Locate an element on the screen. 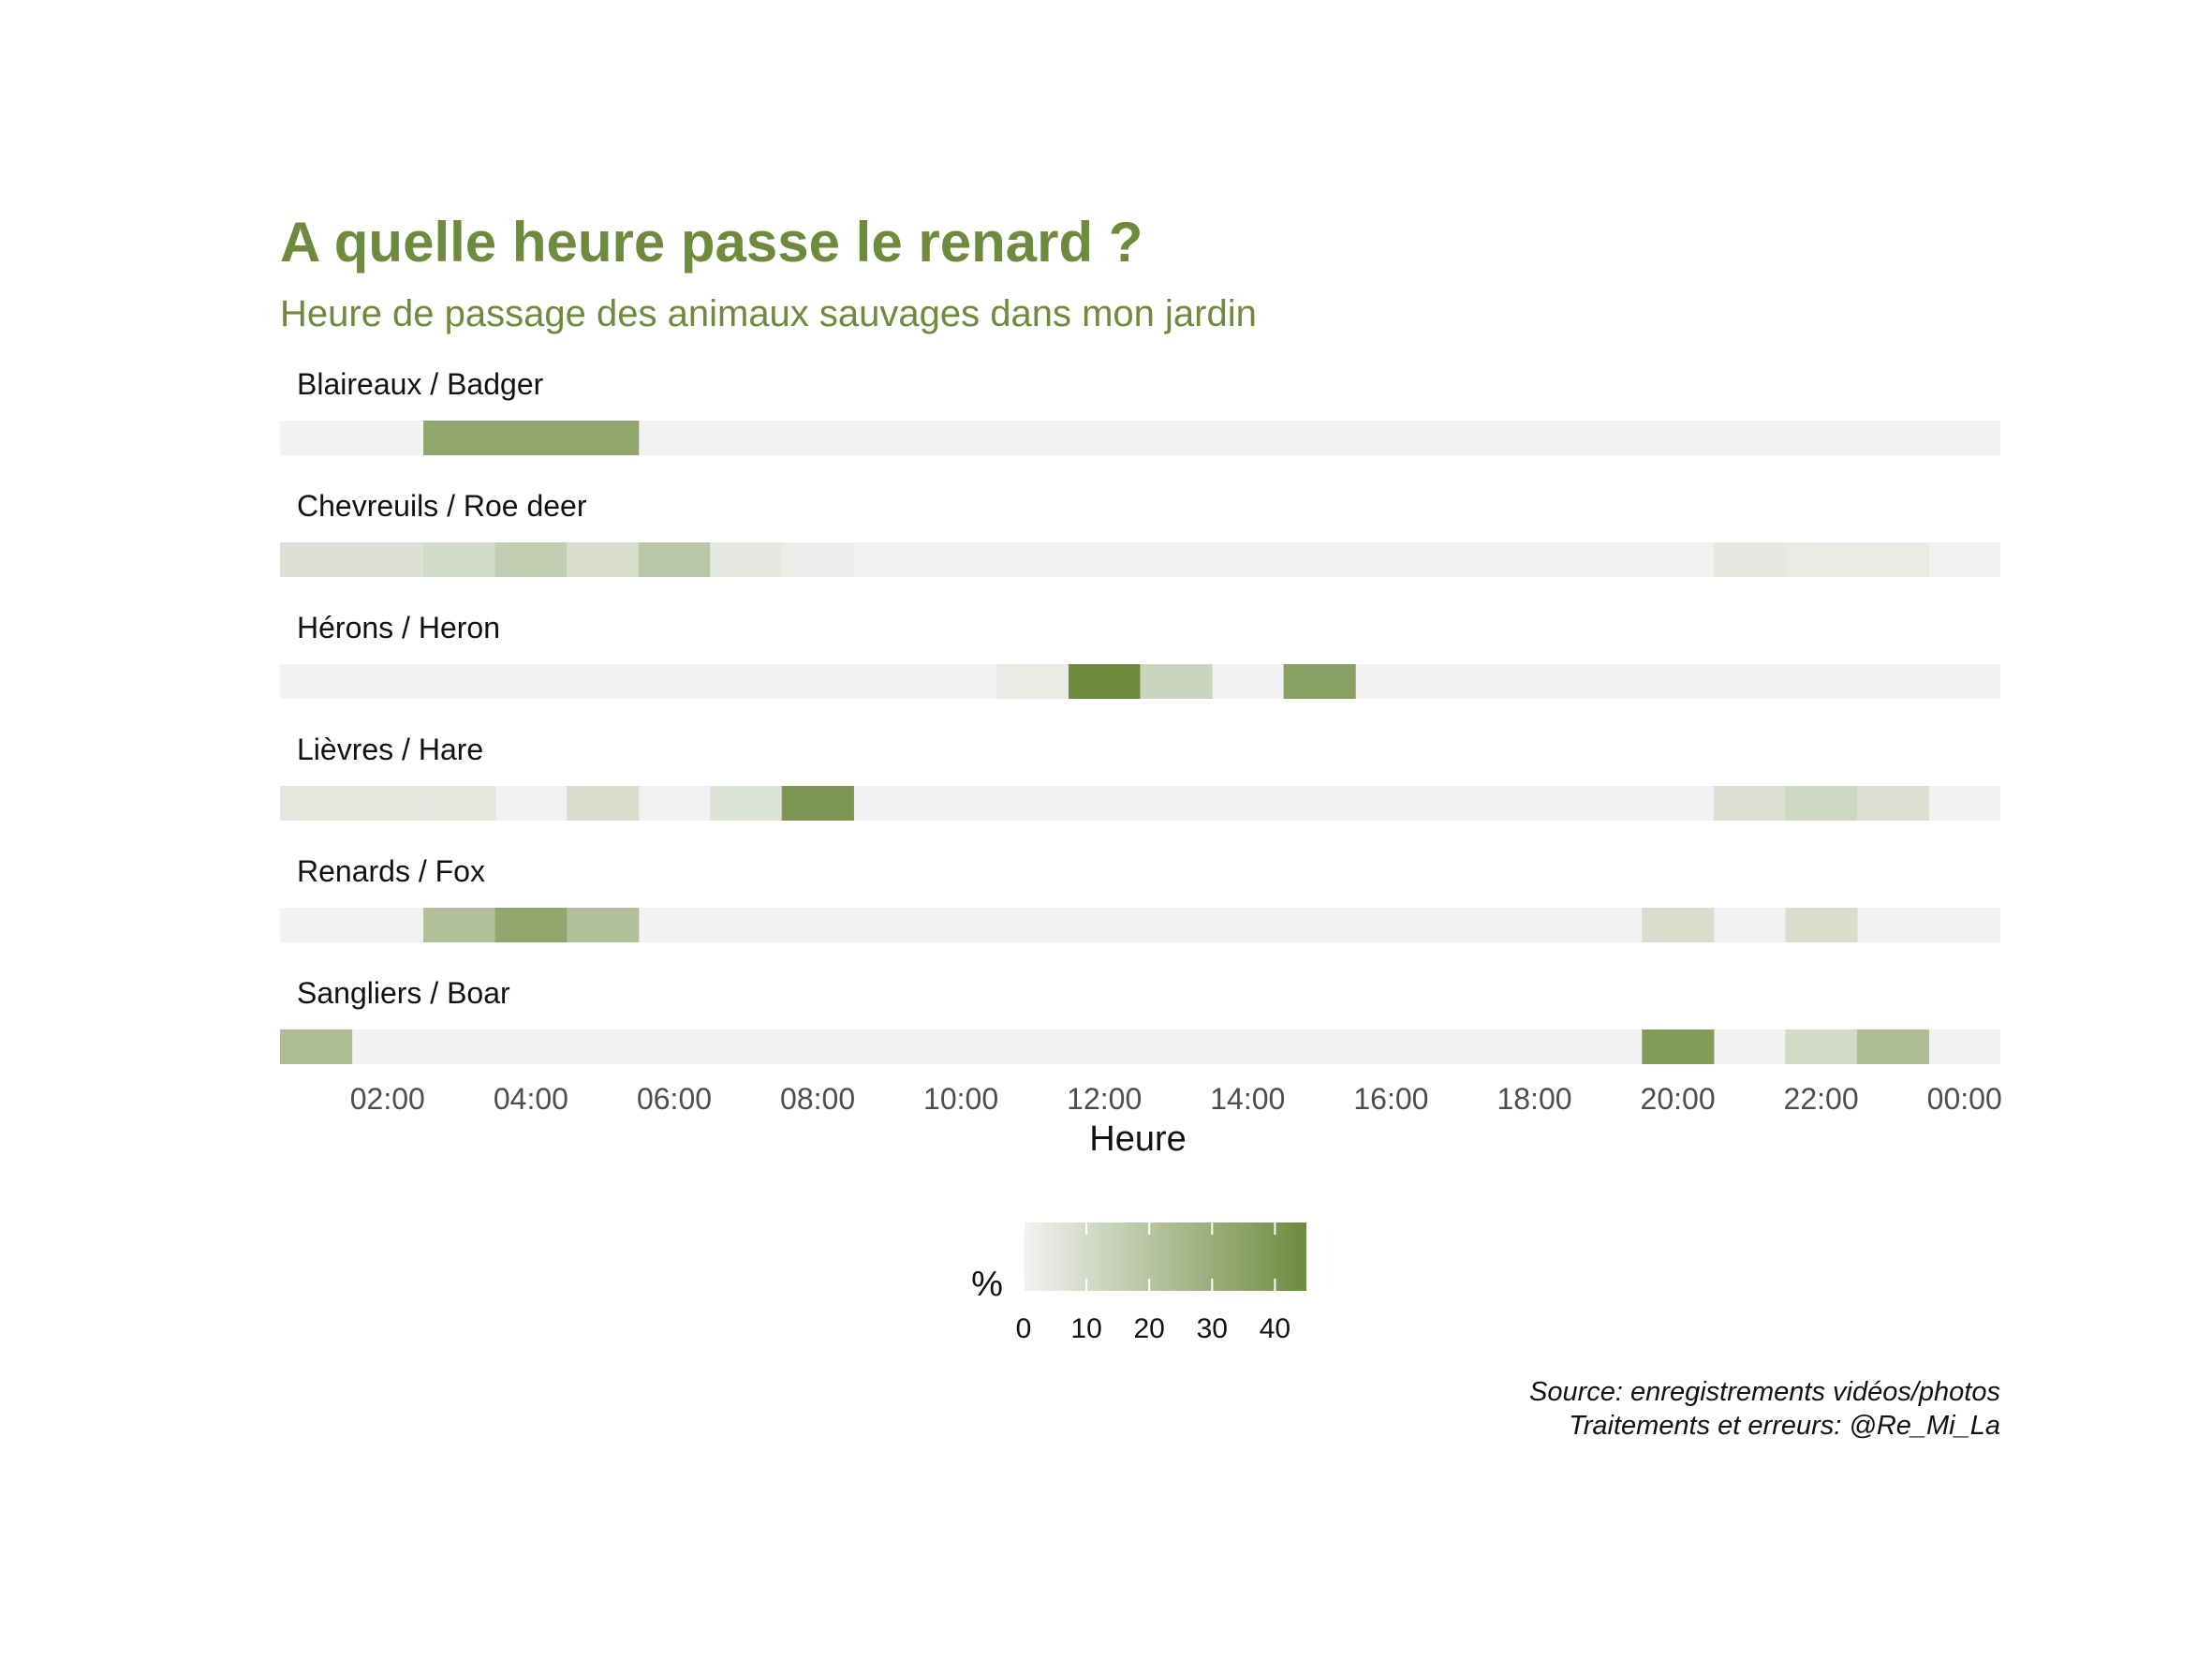 Image resolution: width=2212 pixels, height=1659 pixels. legend-tick-label: 10 is located at coordinates (1085, 1329).